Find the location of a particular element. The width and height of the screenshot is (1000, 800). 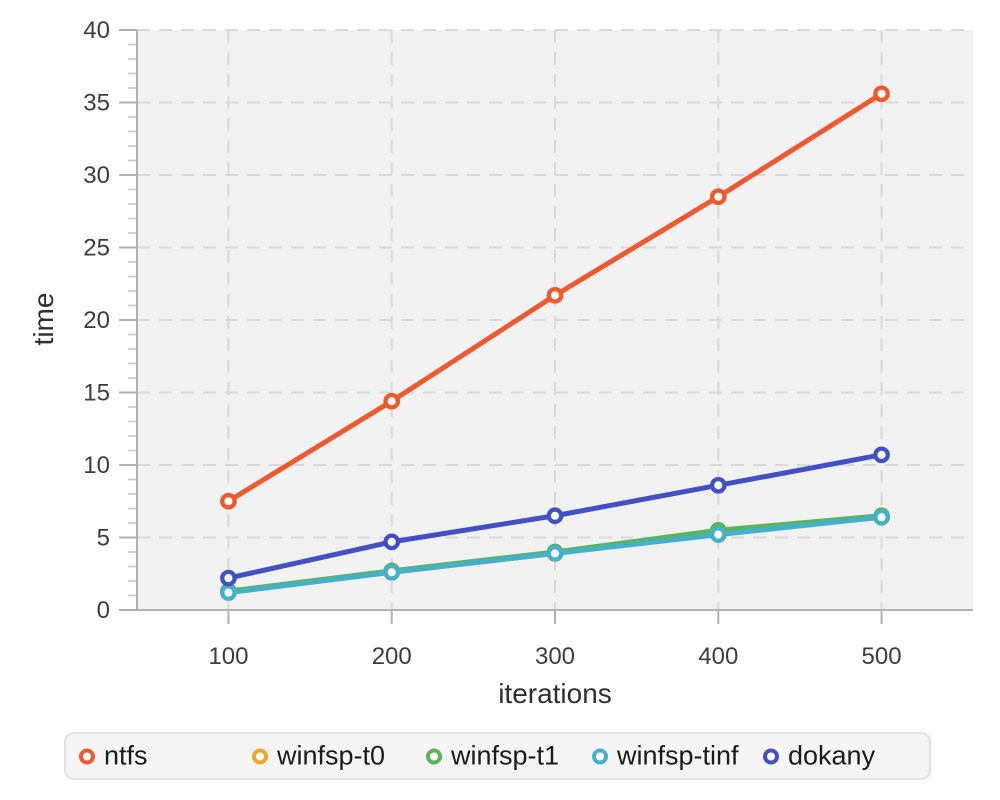

legend-item-label: winfsp-t1 is located at coordinates (505, 755).